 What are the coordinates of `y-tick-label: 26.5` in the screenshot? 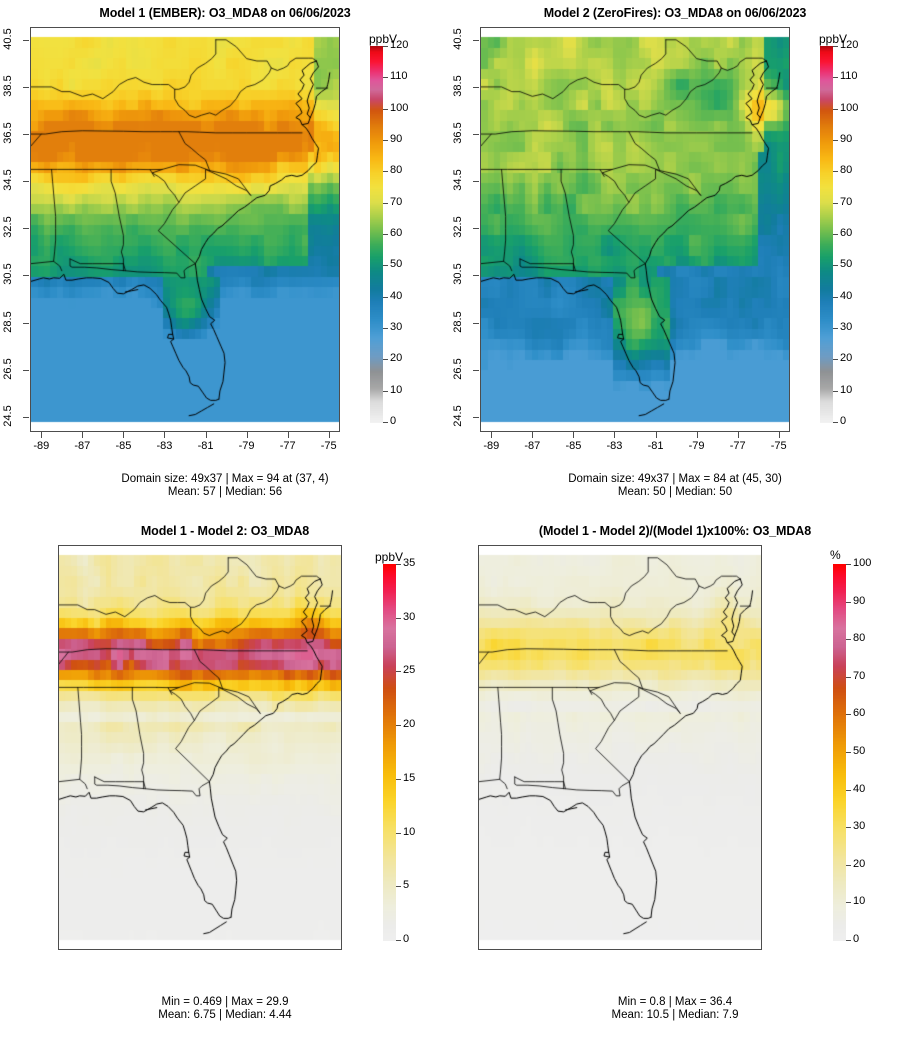 It's located at (8, 369).